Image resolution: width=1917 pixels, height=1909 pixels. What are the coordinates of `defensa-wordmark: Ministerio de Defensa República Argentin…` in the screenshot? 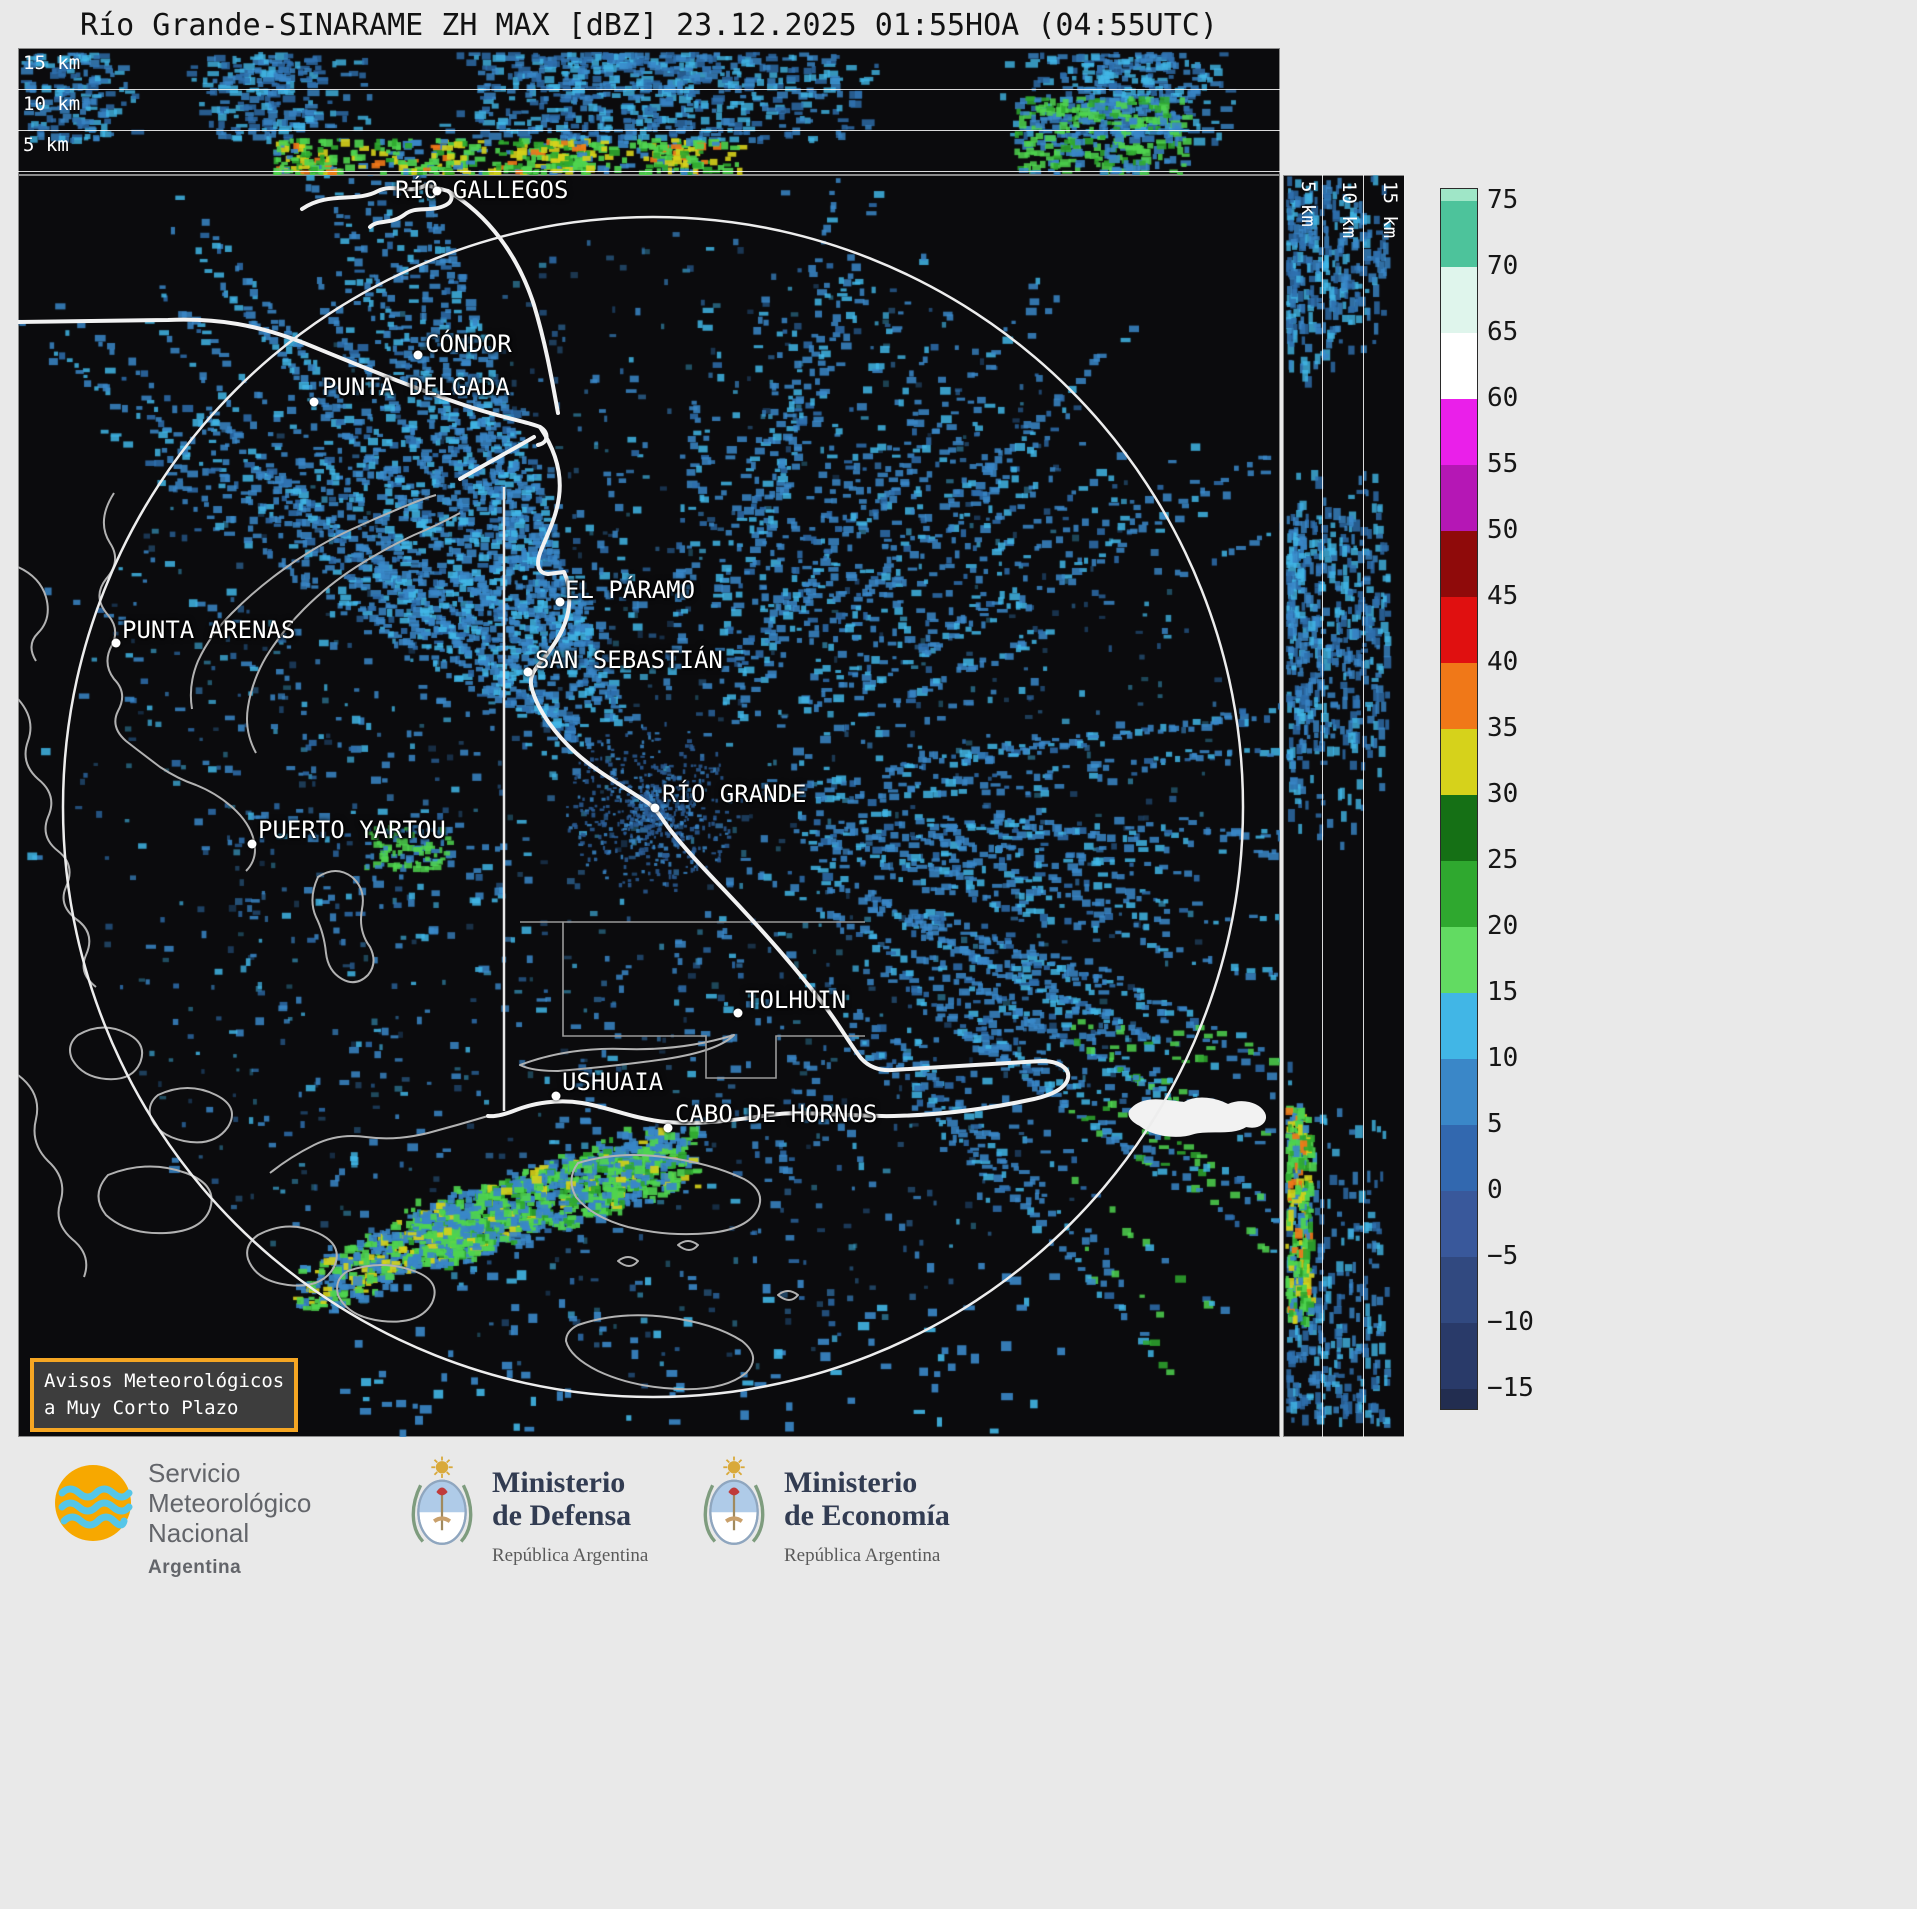 It's located at (570, 1516).